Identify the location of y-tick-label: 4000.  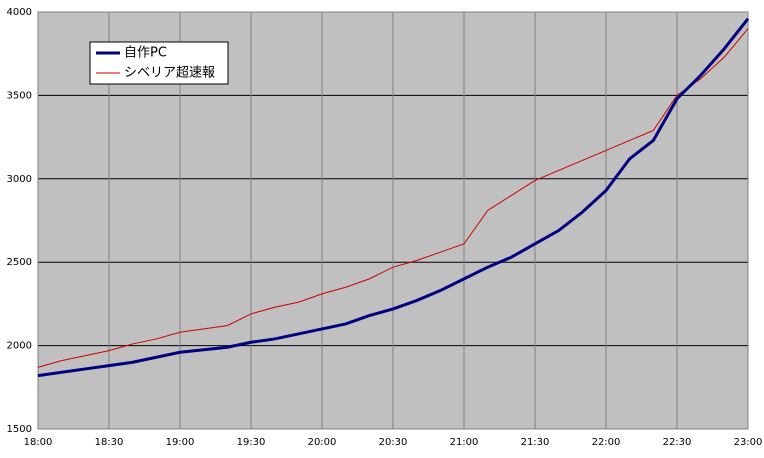
(19, 12).